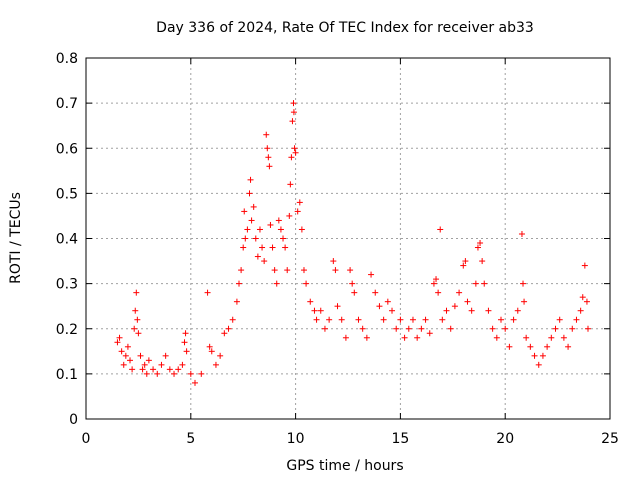 Image resolution: width=640 pixels, height=480 pixels. What do you see at coordinates (67, 149) in the screenshot?
I see `y-tick-label: 0.6` at bounding box center [67, 149].